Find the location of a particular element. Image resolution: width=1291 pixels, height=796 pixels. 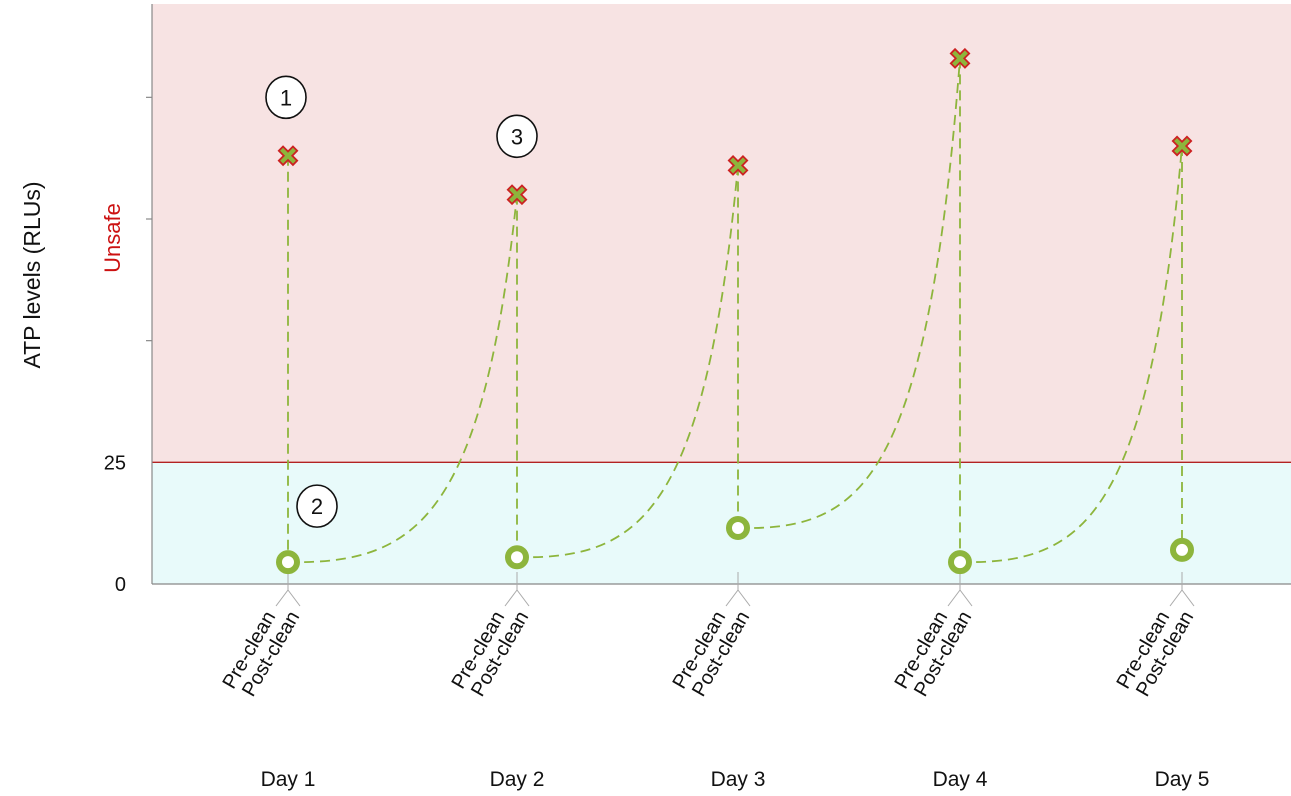

annotations: 1 2 3 is located at coordinates (401, 301).